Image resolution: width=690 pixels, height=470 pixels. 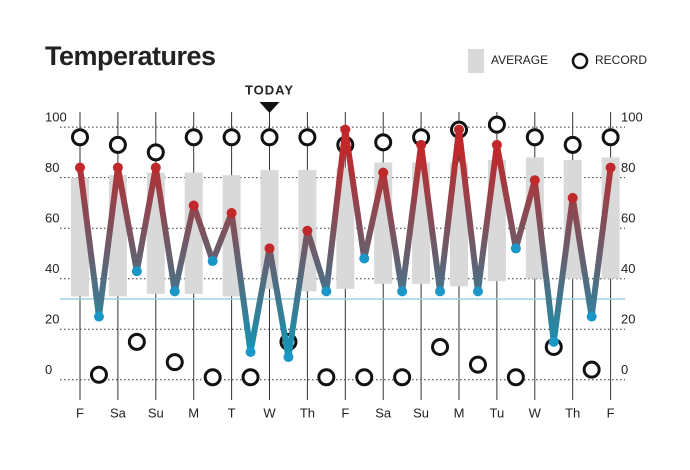 What do you see at coordinates (621, 60) in the screenshot?
I see `legend-label: RECORD` at bounding box center [621, 60].